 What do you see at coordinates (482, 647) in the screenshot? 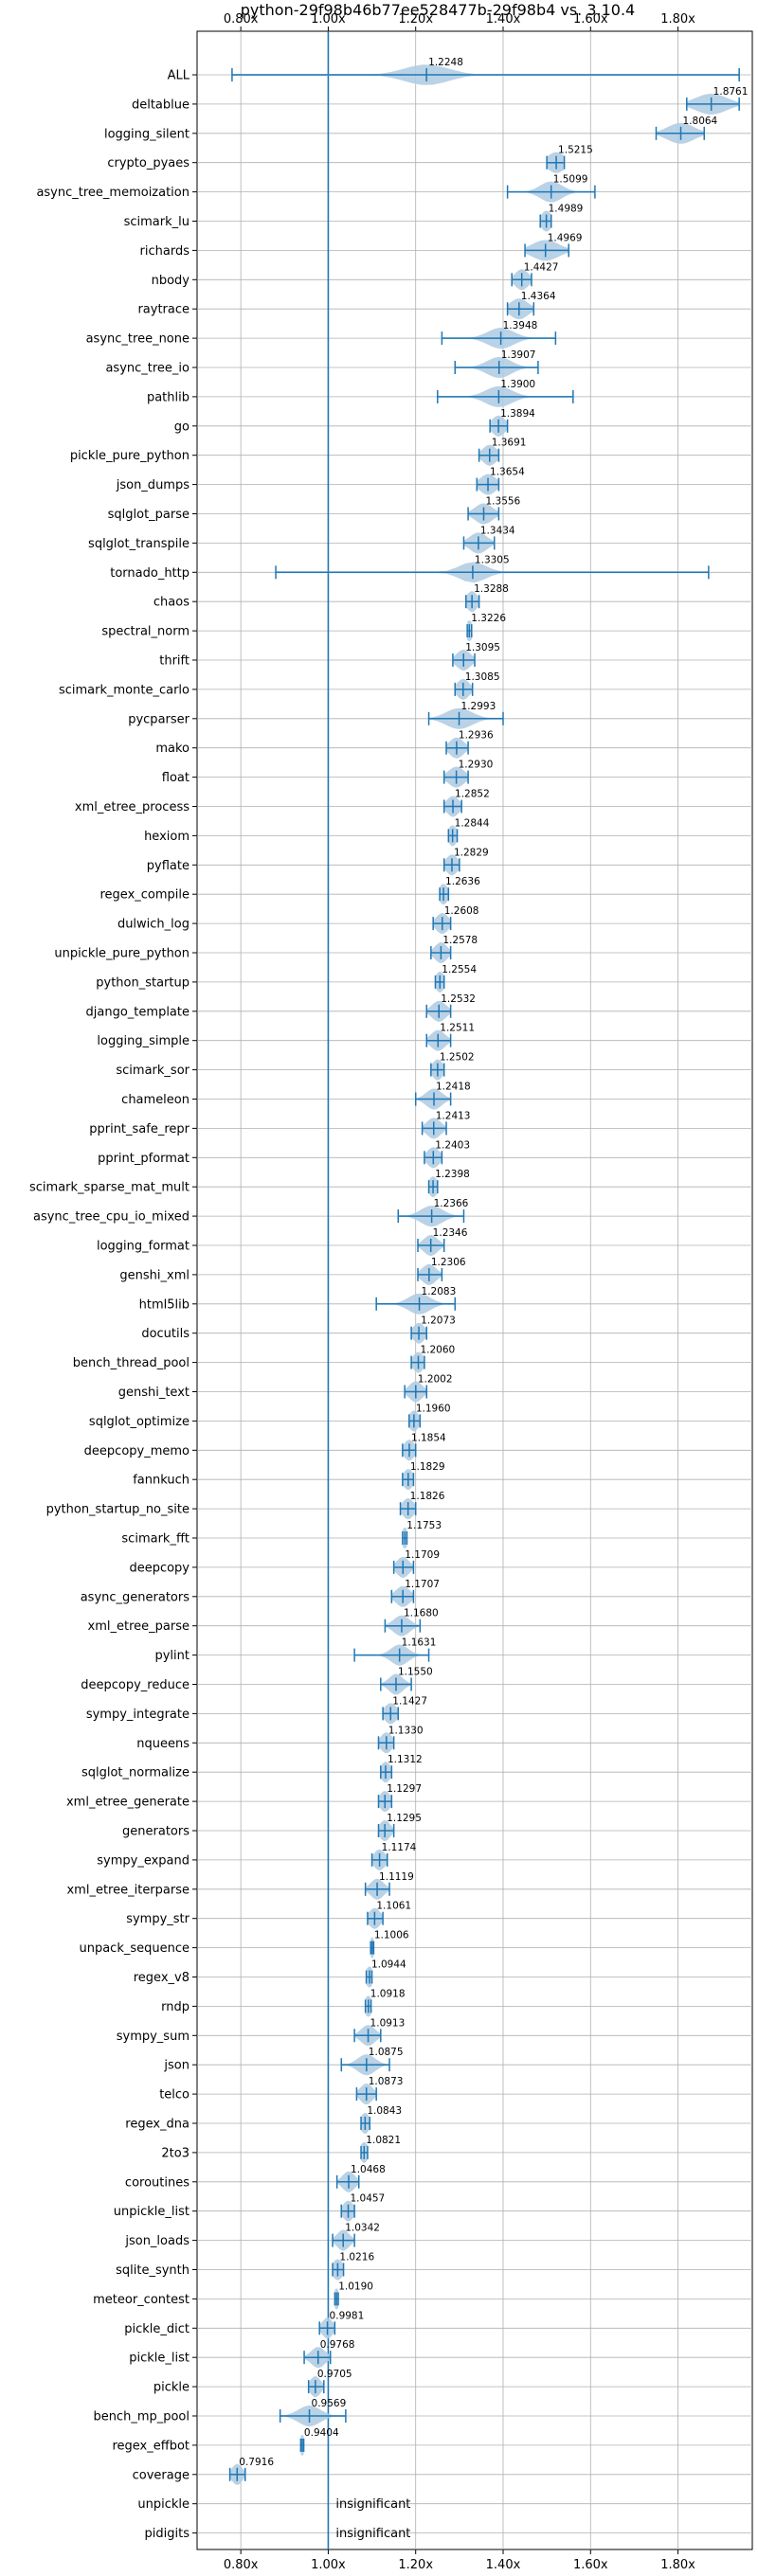
I see `value-label: 1.3095` at bounding box center [482, 647].